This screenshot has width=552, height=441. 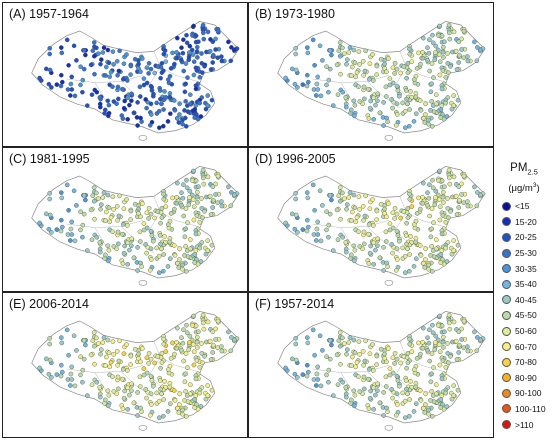 What do you see at coordinates (526, 284) in the screenshot?
I see `legend-label: 35-40` at bounding box center [526, 284].